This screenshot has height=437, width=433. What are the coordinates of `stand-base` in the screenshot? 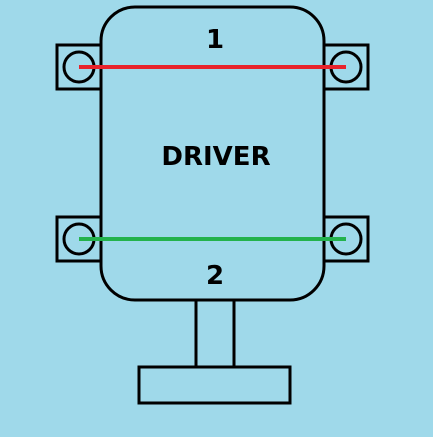 It's located at (214, 385).